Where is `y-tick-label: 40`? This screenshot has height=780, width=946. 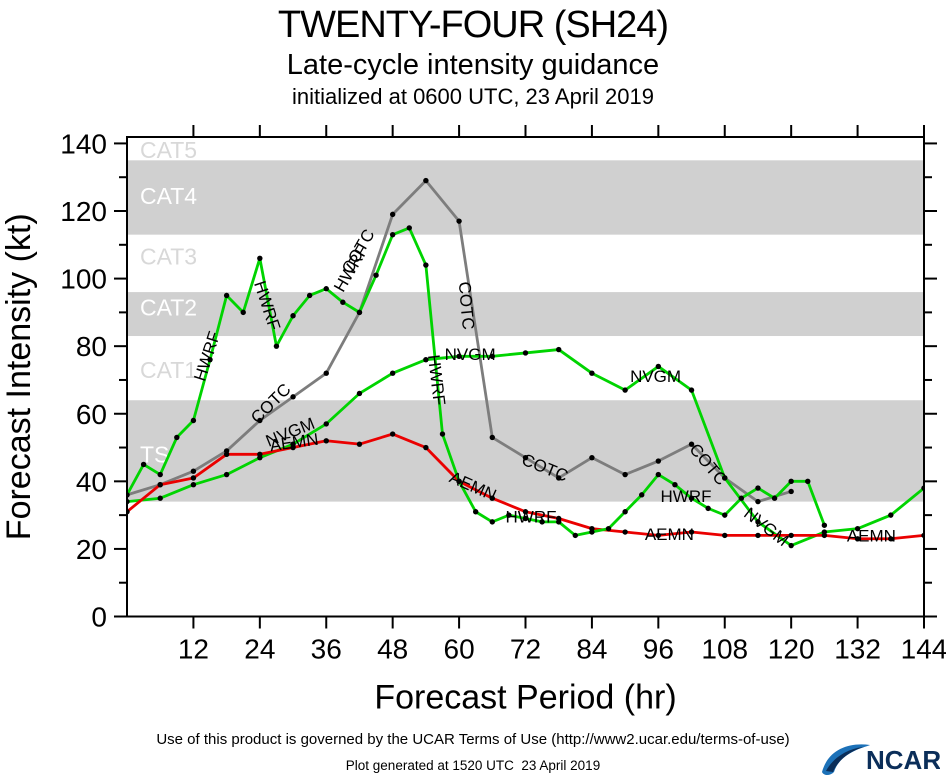 y-tick-label: 40 is located at coordinates (91, 481).